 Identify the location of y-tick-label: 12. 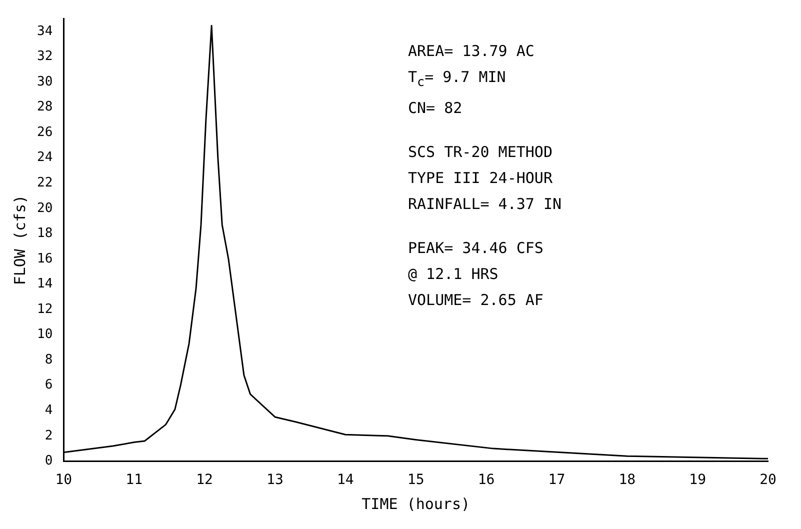
(44, 309).